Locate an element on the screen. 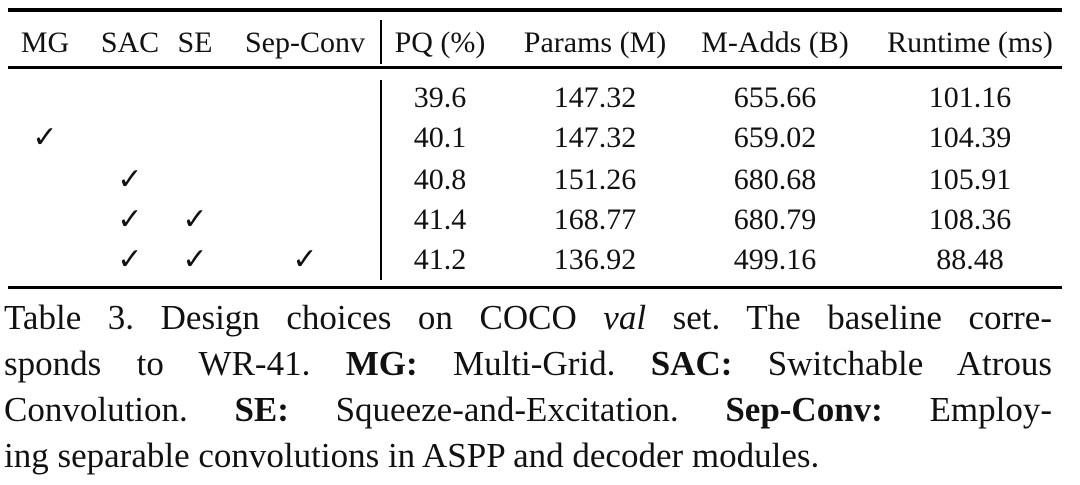 The image size is (1080, 485). table-cell: 499.16 is located at coordinates (775, 259).